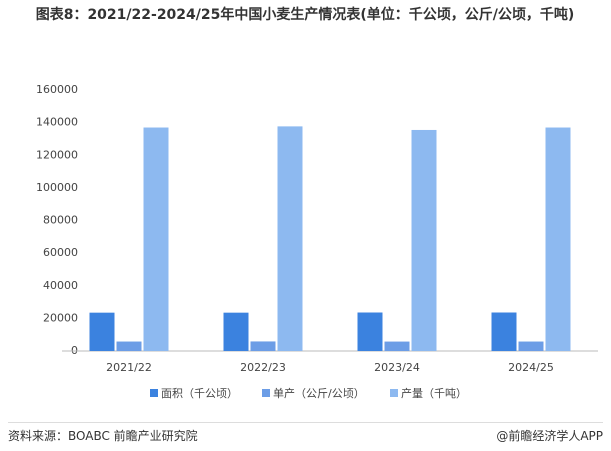 This screenshot has height=451, width=611. I want to click on y-tick-label: 120000, so click(57, 154).